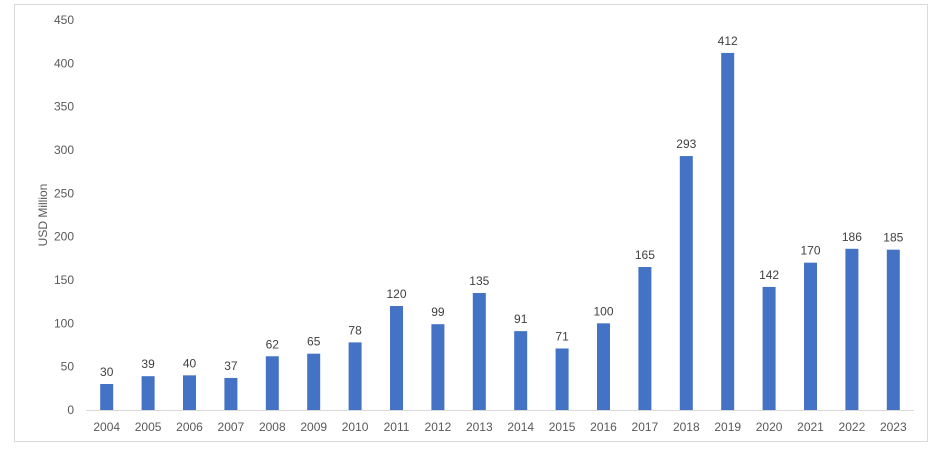  Describe the element at coordinates (189, 427) in the screenshot. I see `x-tick-label-2006: 2006` at that location.